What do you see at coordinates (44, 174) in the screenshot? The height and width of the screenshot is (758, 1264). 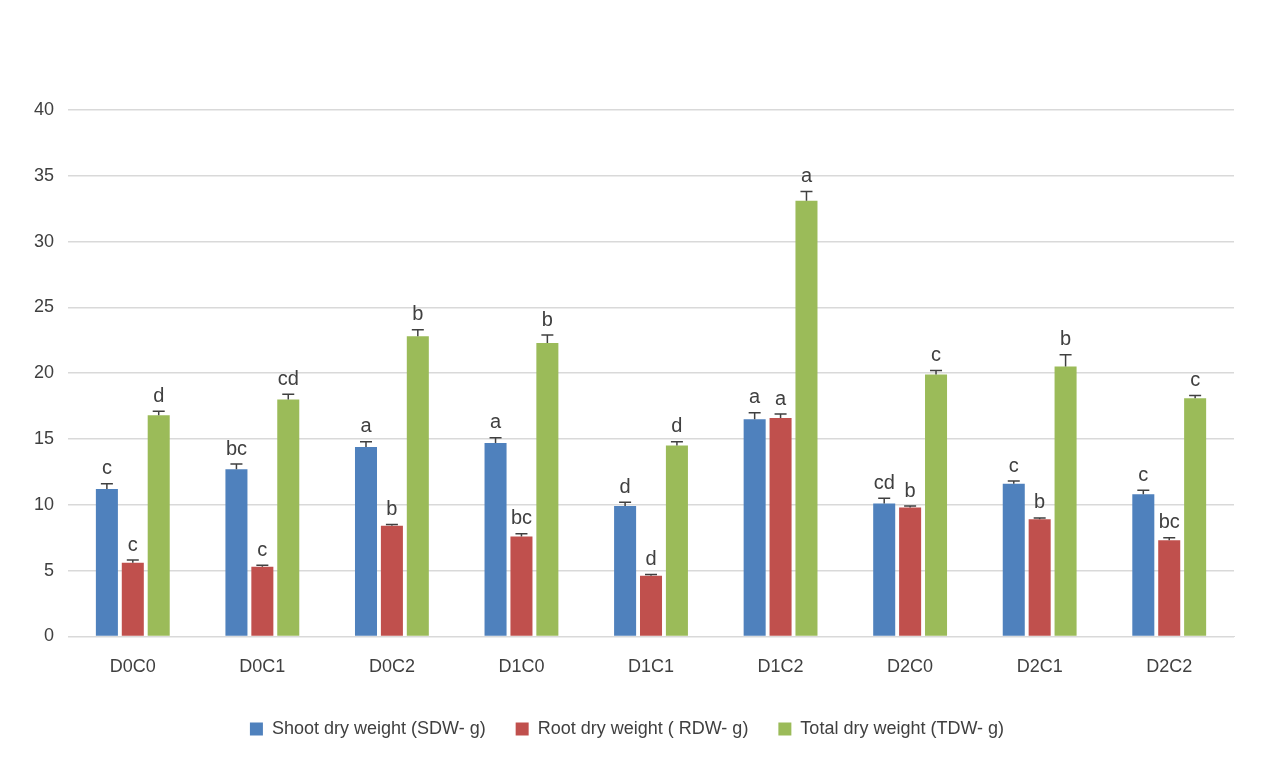 I see `y-tick-label: 35` at bounding box center [44, 174].